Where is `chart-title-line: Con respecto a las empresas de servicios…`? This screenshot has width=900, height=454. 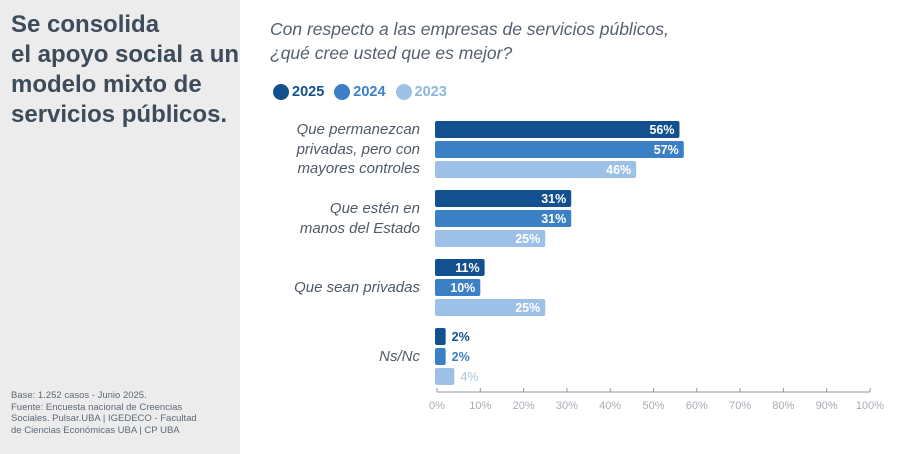 chart-title-line: Con respecto a las empresas de servicios… is located at coordinates (469, 29).